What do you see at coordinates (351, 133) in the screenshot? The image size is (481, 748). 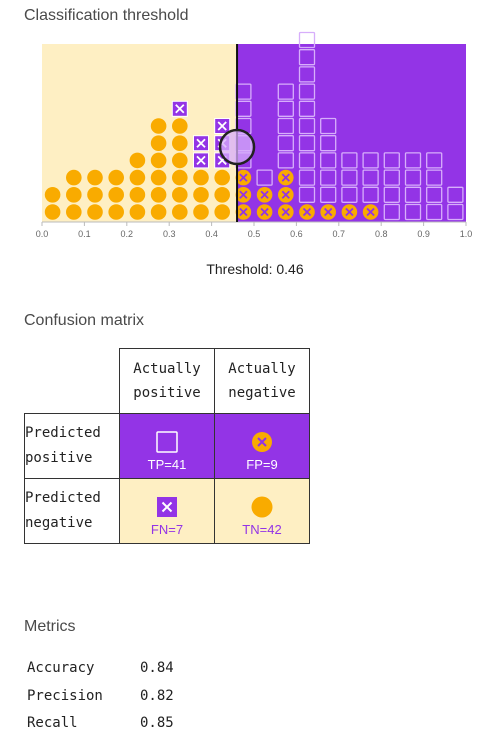 I see `predicted-positive-region` at bounding box center [351, 133].